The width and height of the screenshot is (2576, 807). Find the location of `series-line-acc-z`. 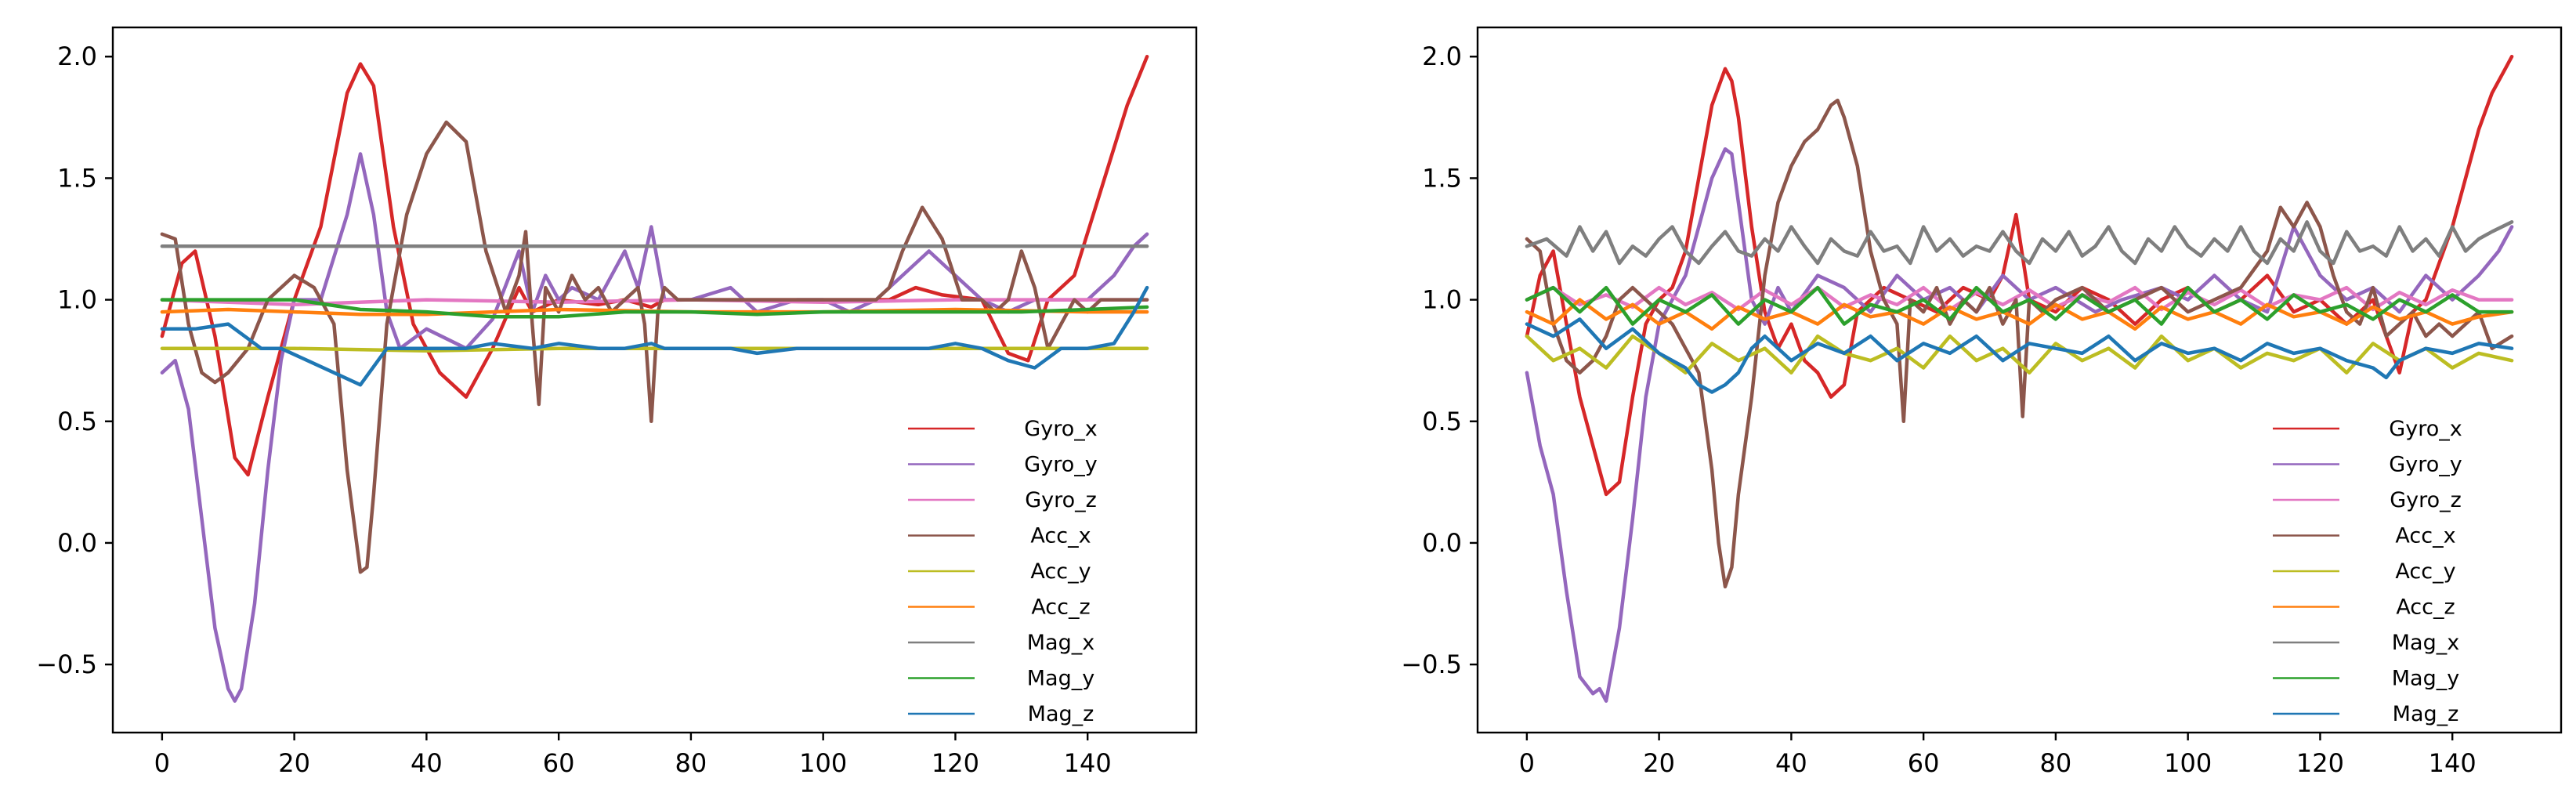

series-line-acc-z is located at coordinates (2019, 314).